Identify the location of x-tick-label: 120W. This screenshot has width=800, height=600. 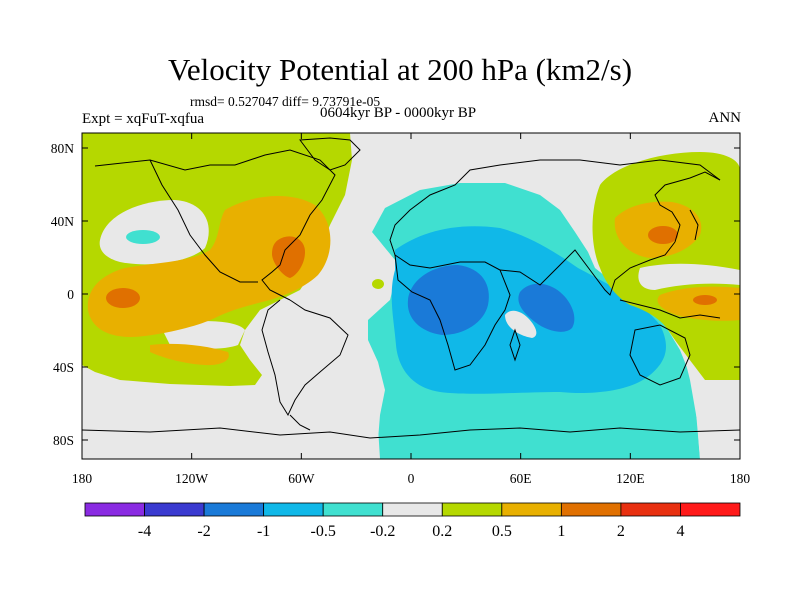
(191, 478).